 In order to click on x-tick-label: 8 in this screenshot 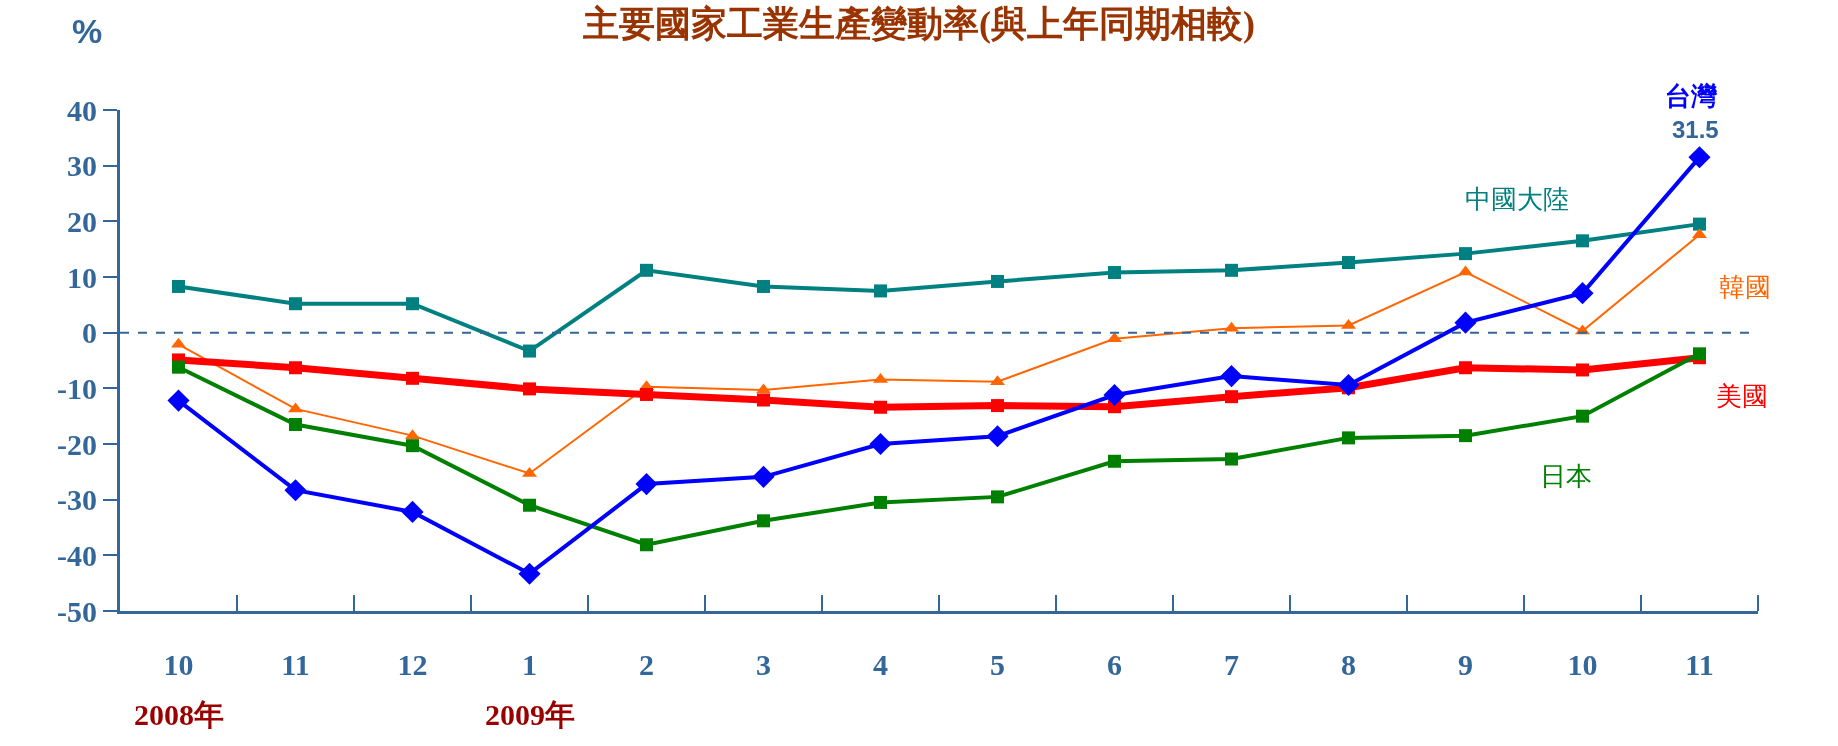, I will do `click(1348, 664)`.